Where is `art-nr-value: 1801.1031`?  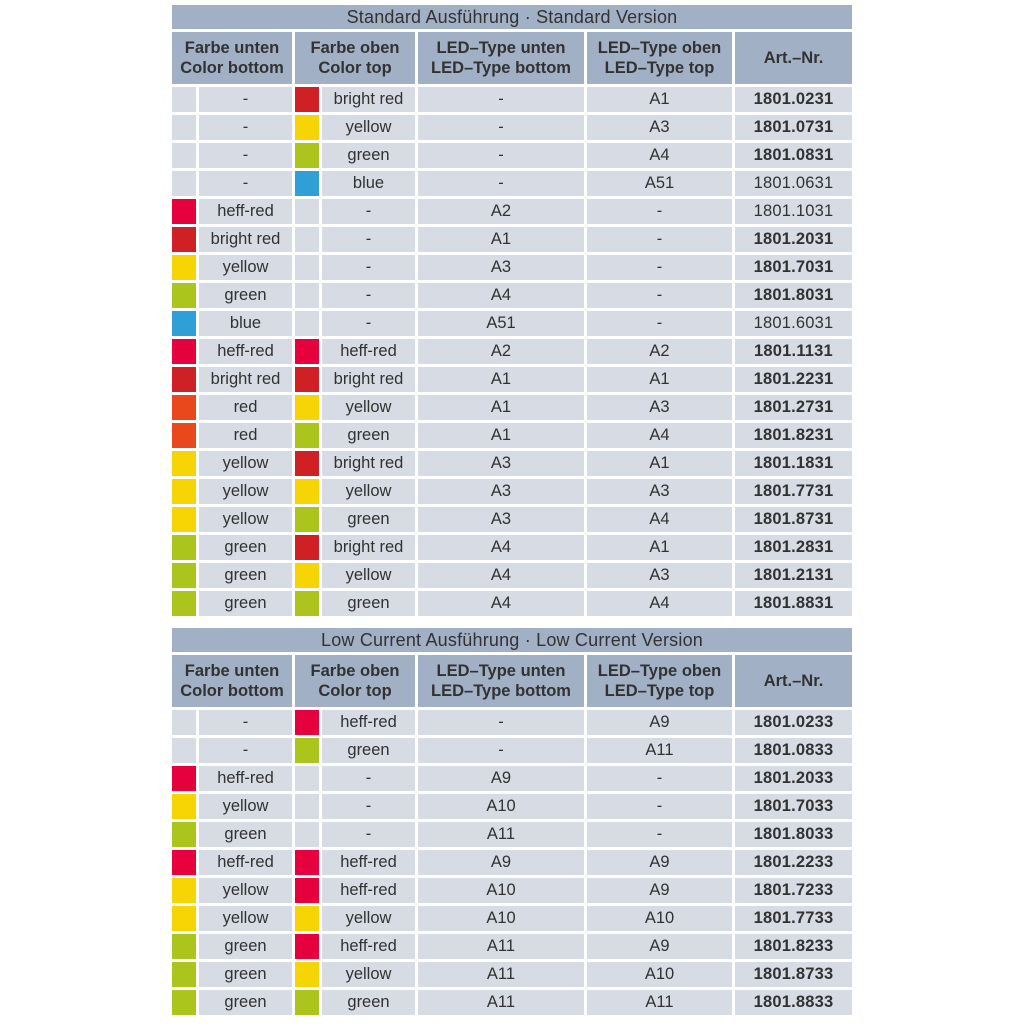
art-nr-value: 1801.1031 is located at coordinates (793, 211).